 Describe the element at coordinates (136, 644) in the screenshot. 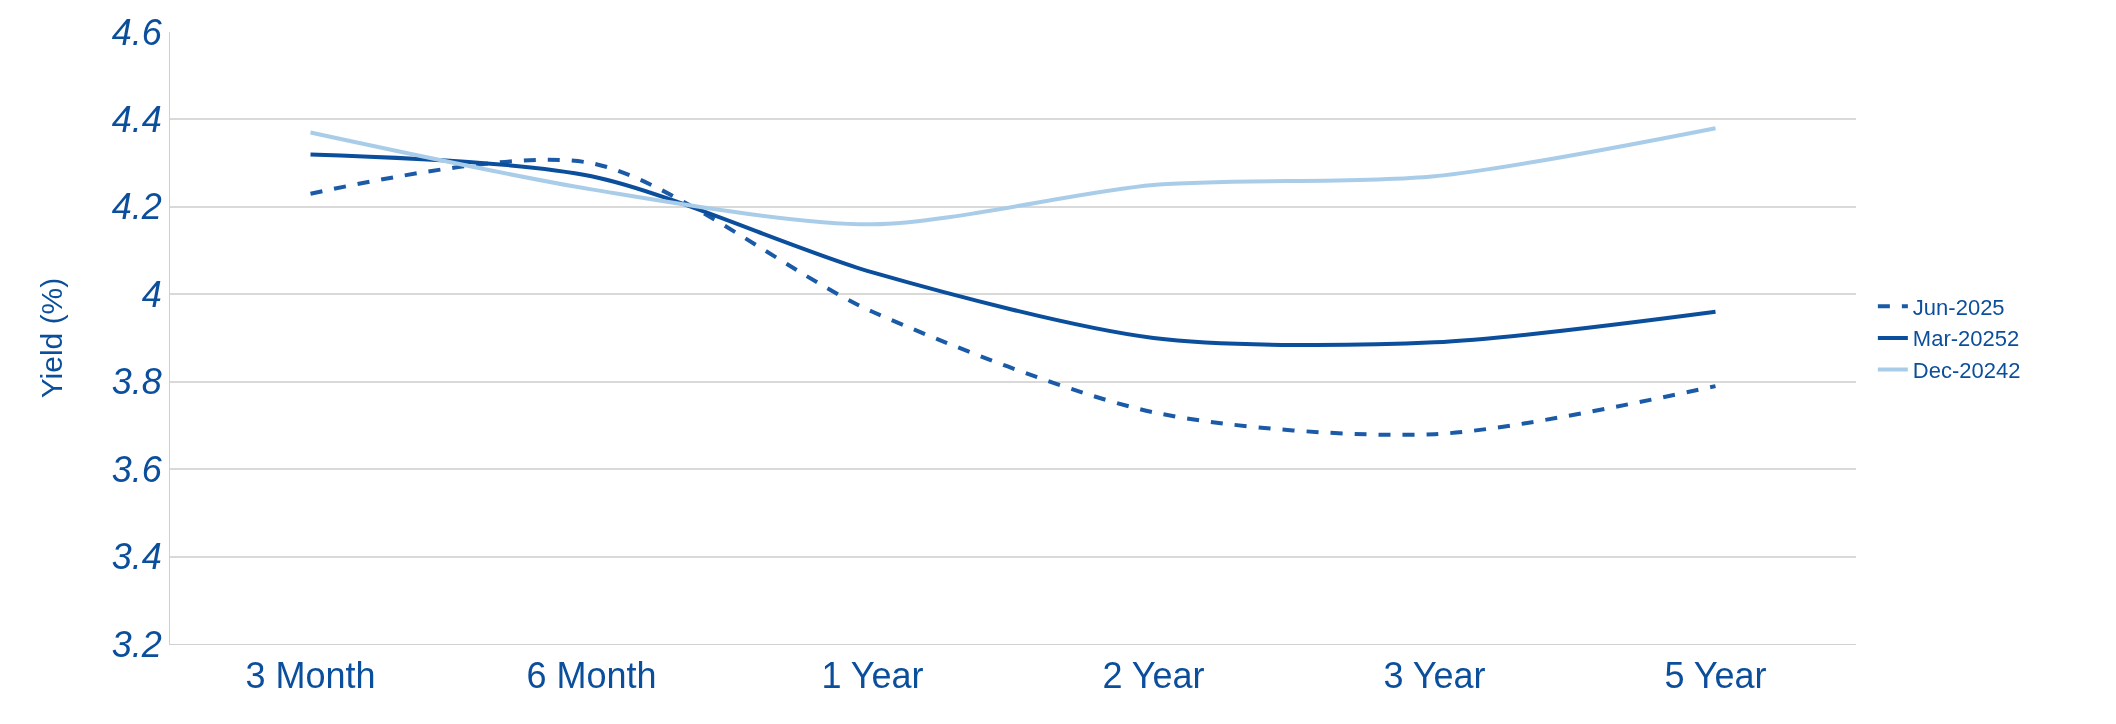

I see `y-tick-label: 3.2` at that location.